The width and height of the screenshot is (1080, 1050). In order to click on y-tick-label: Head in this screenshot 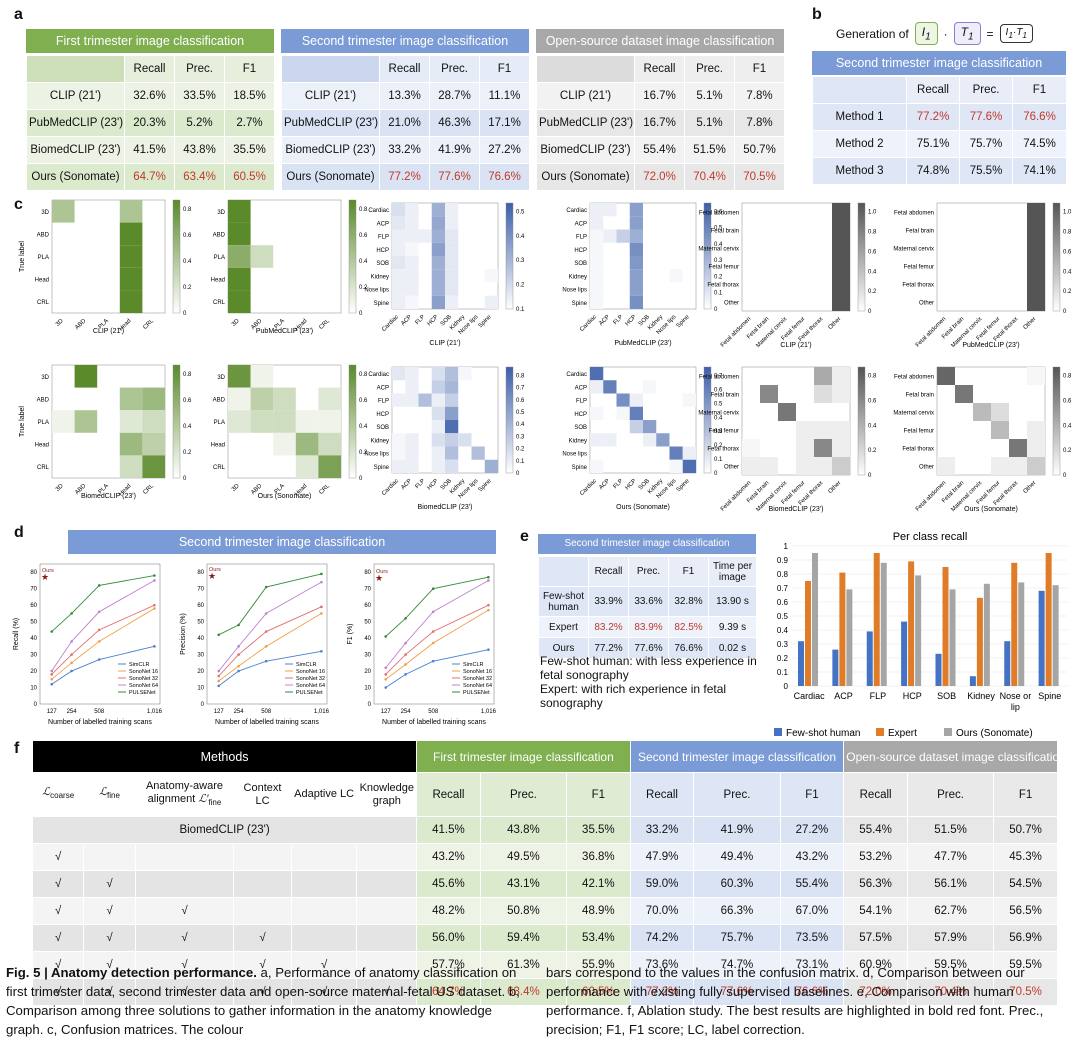, I will do `click(218, 281)`.